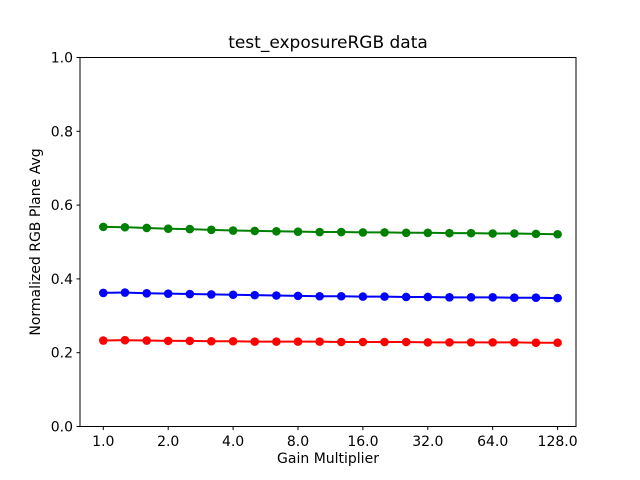  Describe the element at coordinates (62, 280) in the screenshot. I see `y-tick-label: 0.4` at that location.